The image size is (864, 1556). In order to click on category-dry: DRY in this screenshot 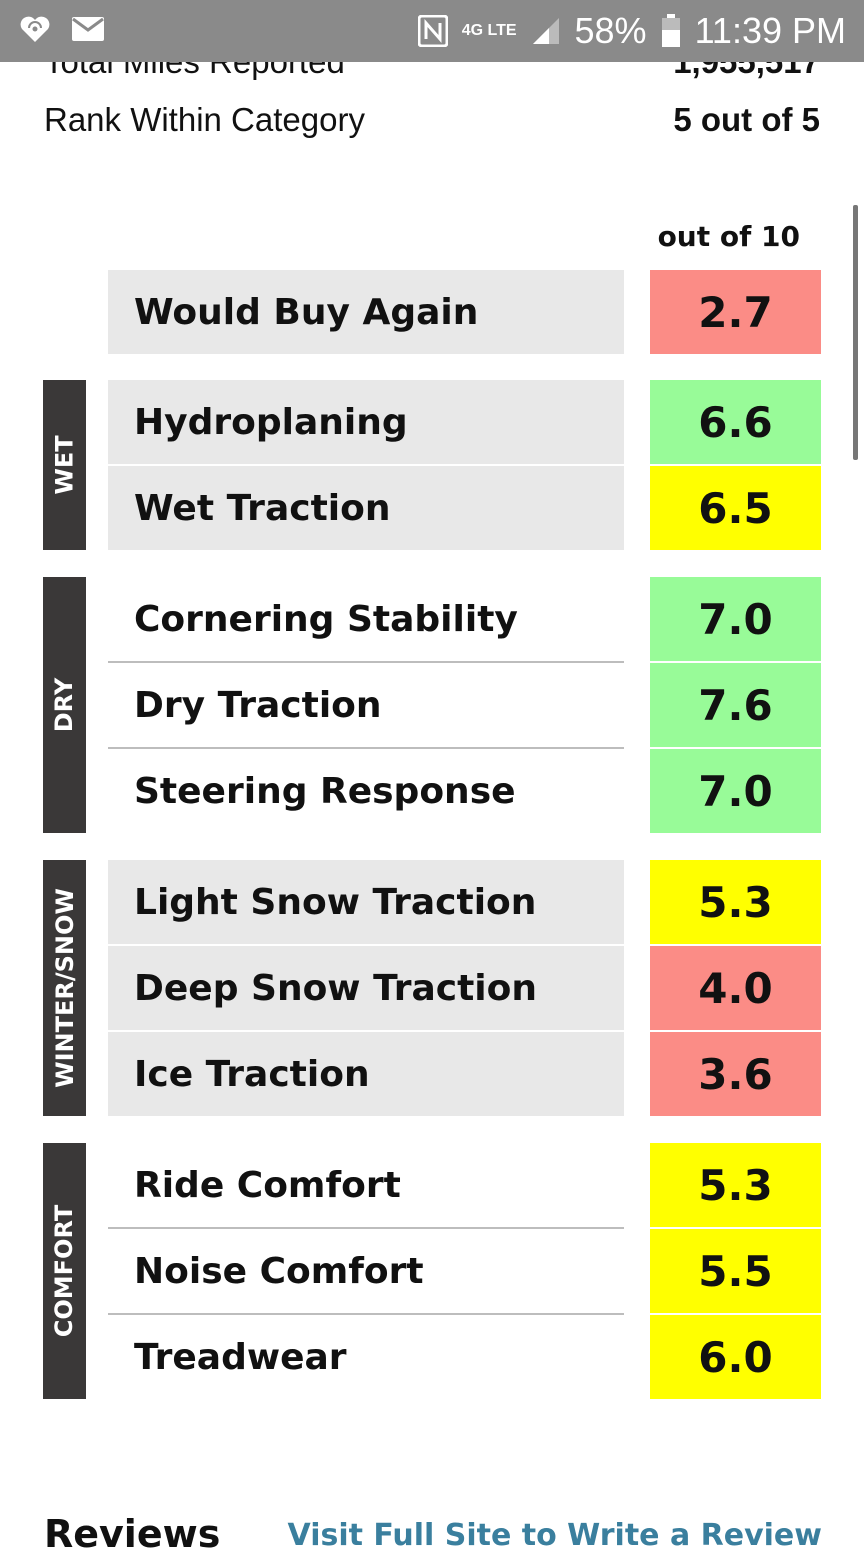, I will do `click(64, 705)`.